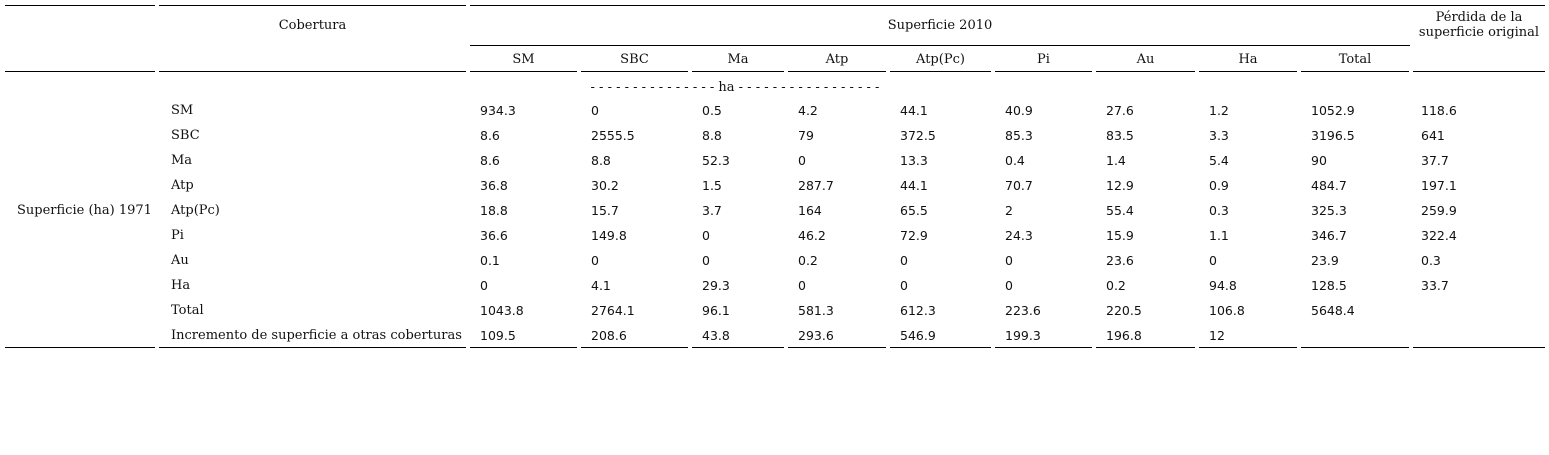 The height and width of the screenshot is (455, 1549). Describe the element at coordinates (1120, 110) in the screenshot. I see `cell-au: 27.6` at that location.